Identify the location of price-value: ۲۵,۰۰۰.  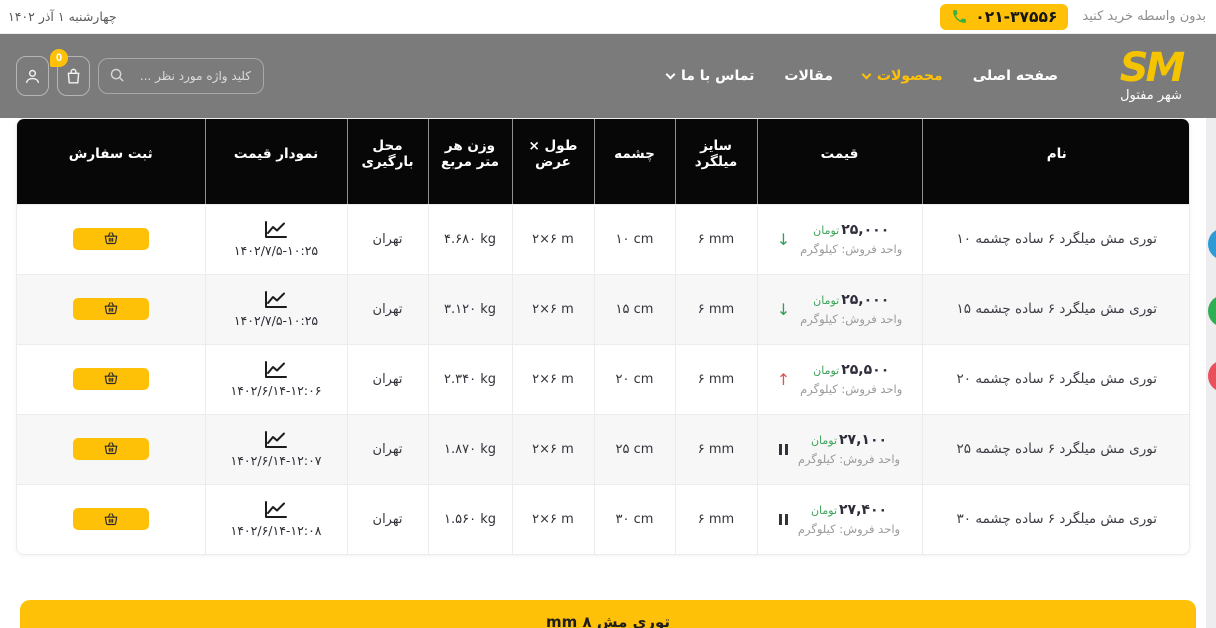
(865, 230).